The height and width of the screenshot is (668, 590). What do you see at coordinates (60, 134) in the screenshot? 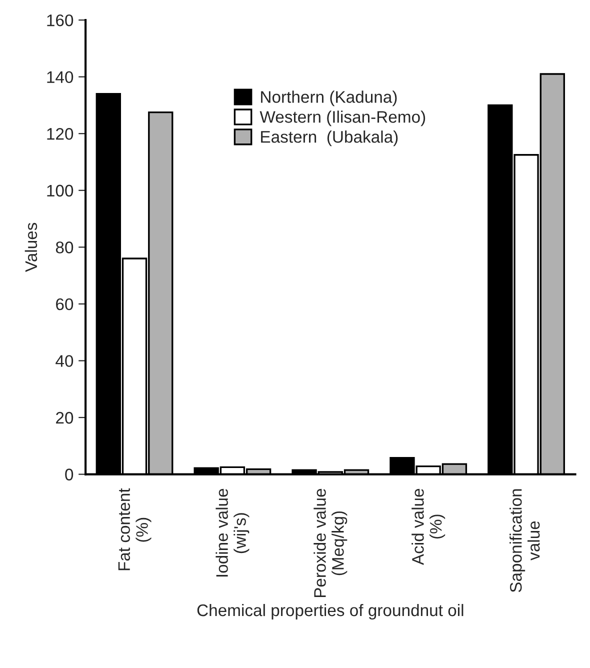
I see `y-tick-label: 120` at bounding box center [60, 134].